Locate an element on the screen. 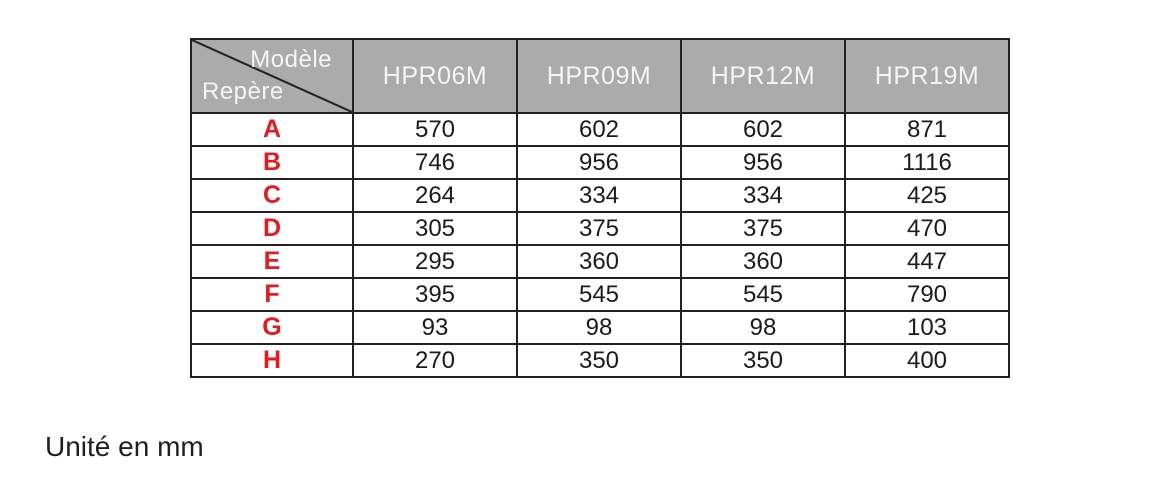 The image size is (1158, 482). table-row-b: B 746 956 956 1116 is located at coordinates (600, 162).